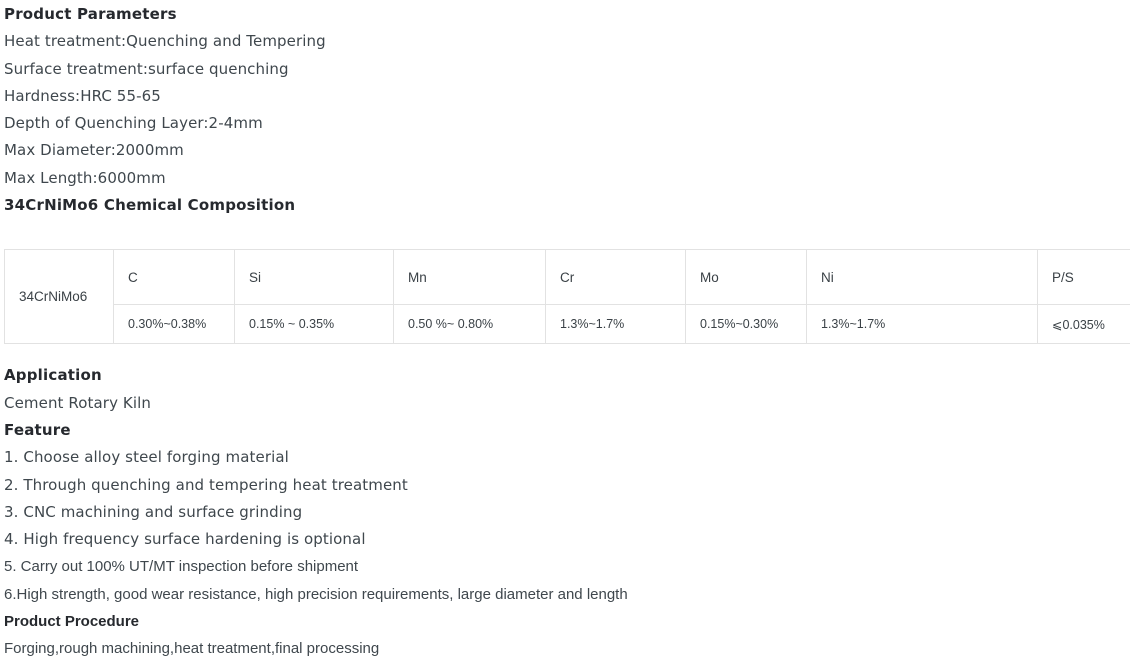  What do you see at coordinates (922, 324) in the screenshot?
I see `value-ni: 1.3%~1.7%` at bounding box center [922, 324].